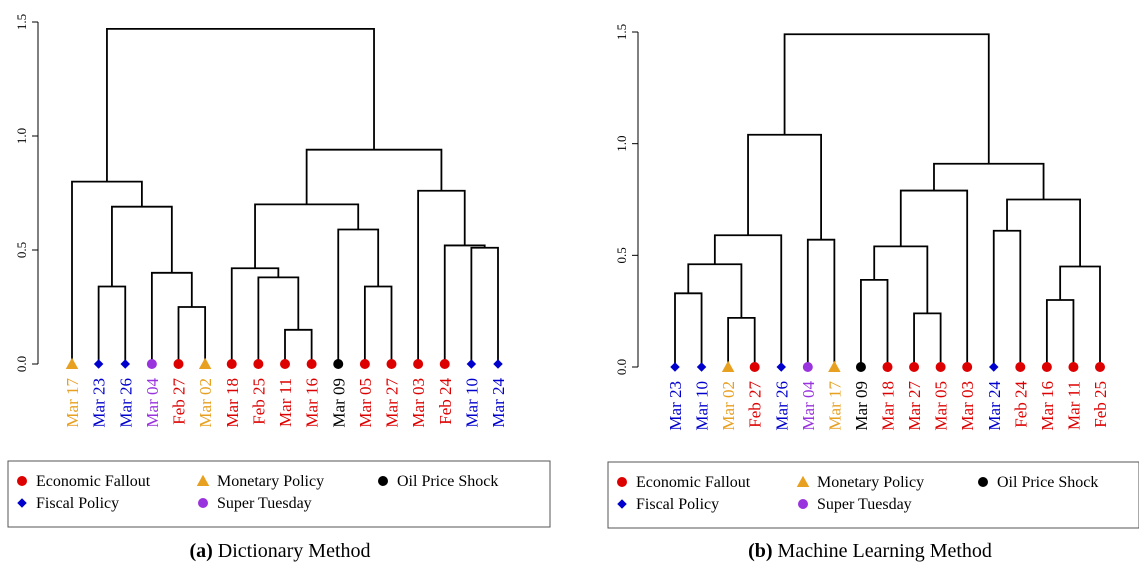 This screenshot has width=1139, height=567. What do you see at coordinates (203, 551) in the screenshot?
I see `caption-tag: (a)` at bounding box center [203, 551].